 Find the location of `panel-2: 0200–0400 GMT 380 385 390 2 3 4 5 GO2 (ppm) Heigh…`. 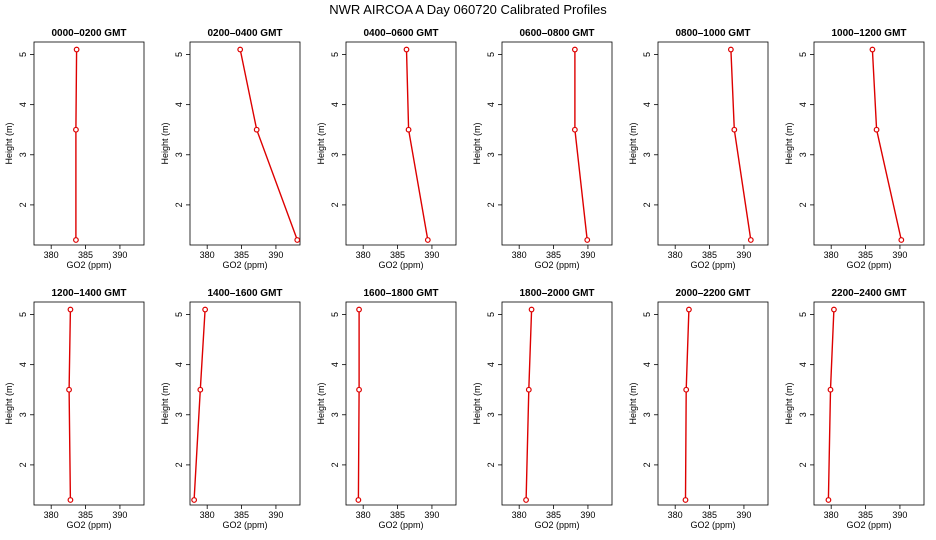

panel-2: 0200–0400 GMT 380 385 390 2 3 4 5 GO2 (ppm) Heigh… is located at coordinates (230, 149).